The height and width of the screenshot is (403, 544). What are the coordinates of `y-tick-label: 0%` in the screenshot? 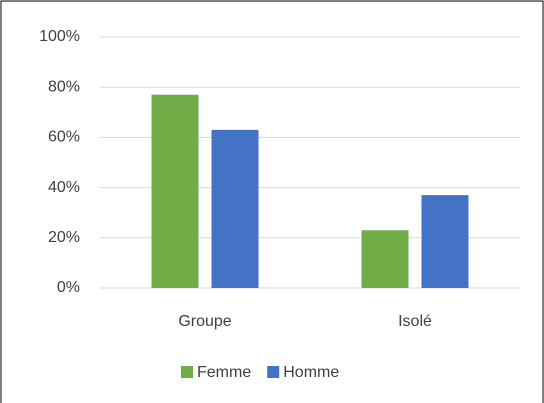 It's located at (68, 287).